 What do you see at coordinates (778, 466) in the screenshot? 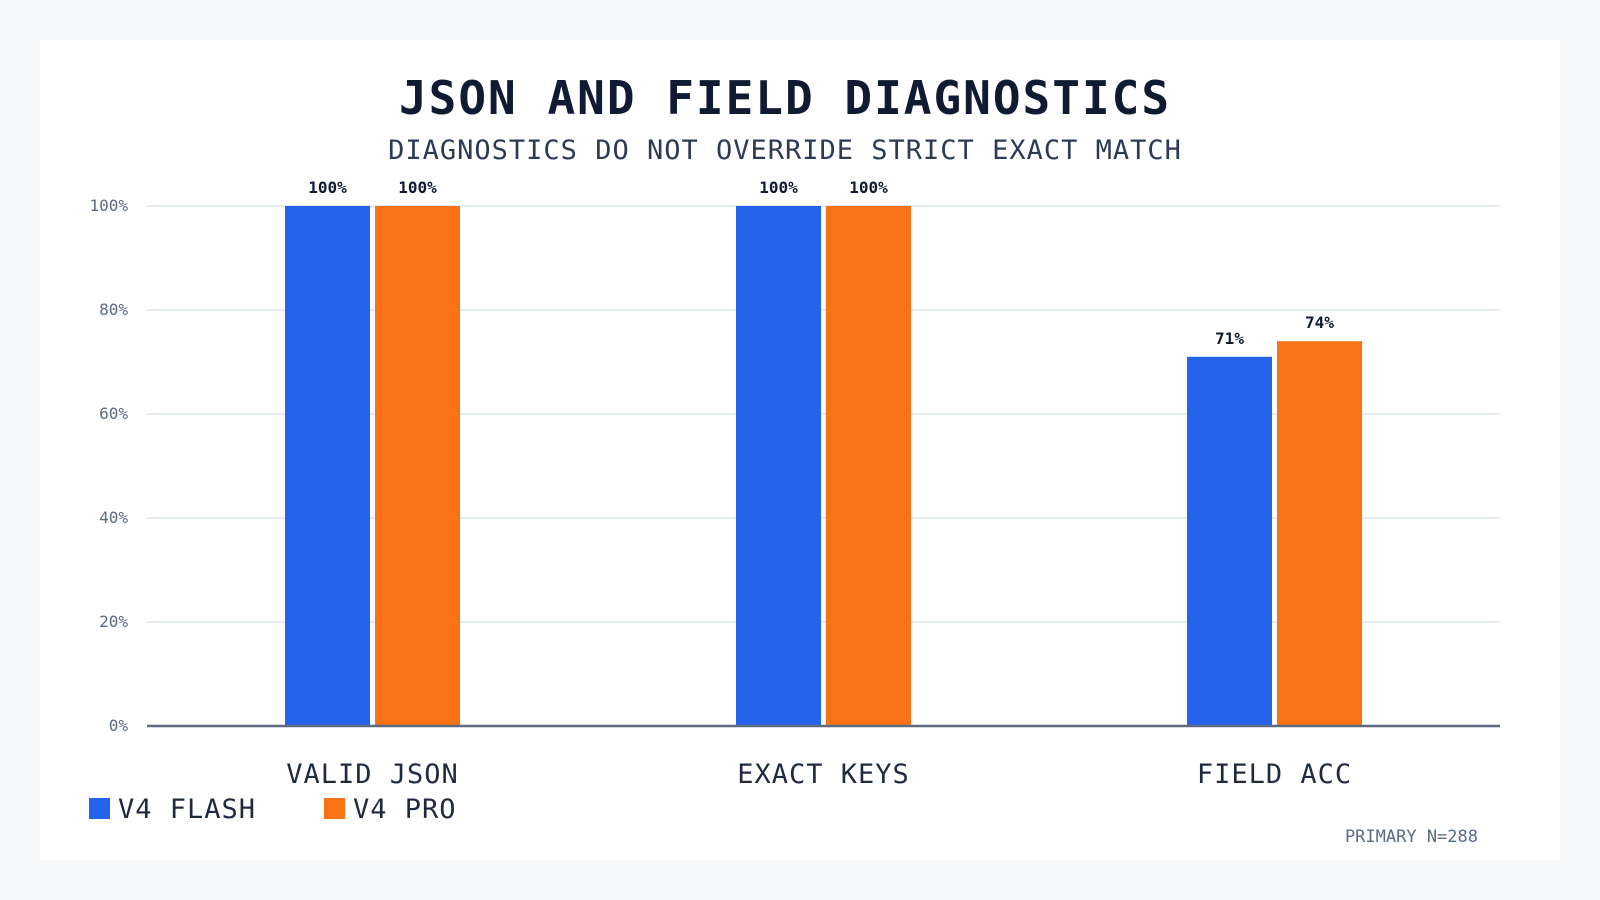
I see `bar-v4-flash-exact-keys` at bounding box center [778, 466].